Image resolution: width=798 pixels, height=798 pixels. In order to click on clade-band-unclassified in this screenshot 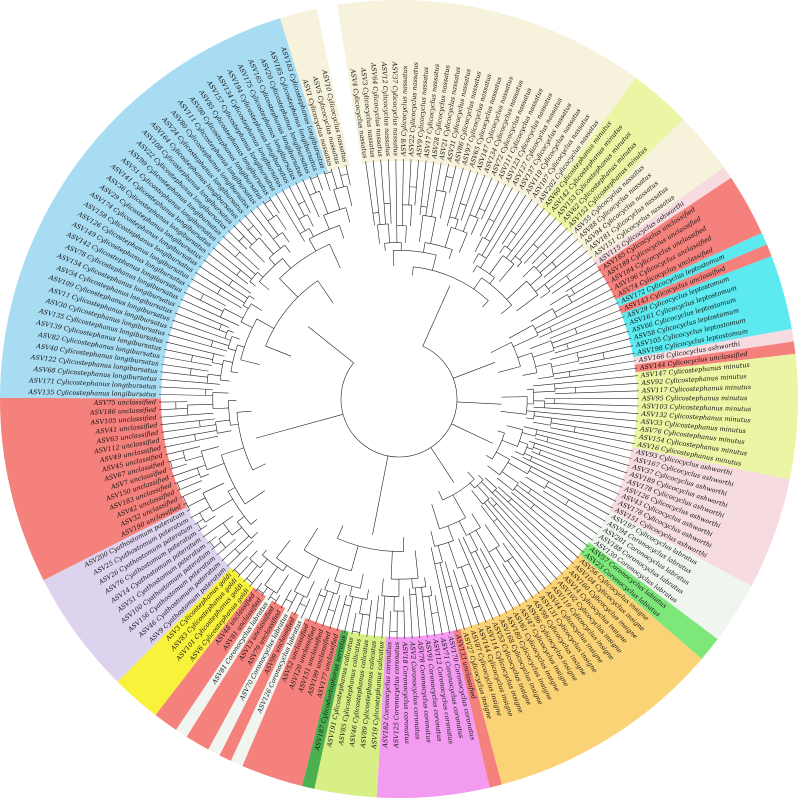, I will do `click(695, 279)`.